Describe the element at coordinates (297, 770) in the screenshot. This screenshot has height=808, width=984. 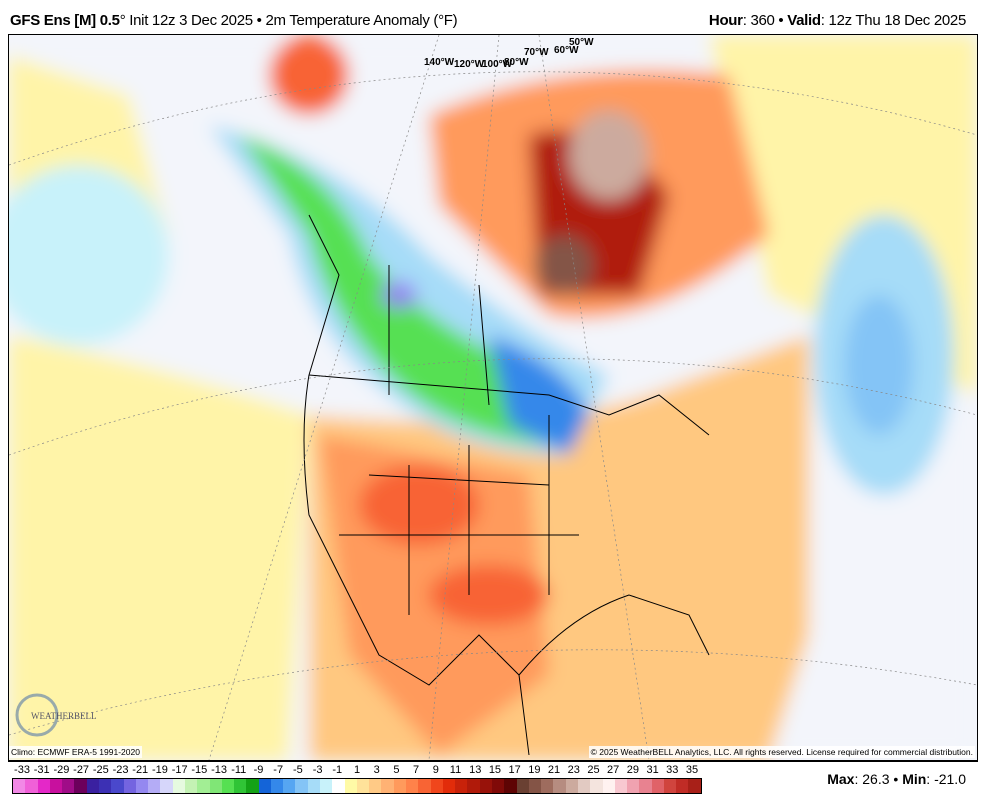
I see `colorbar-label: -5` at that location.